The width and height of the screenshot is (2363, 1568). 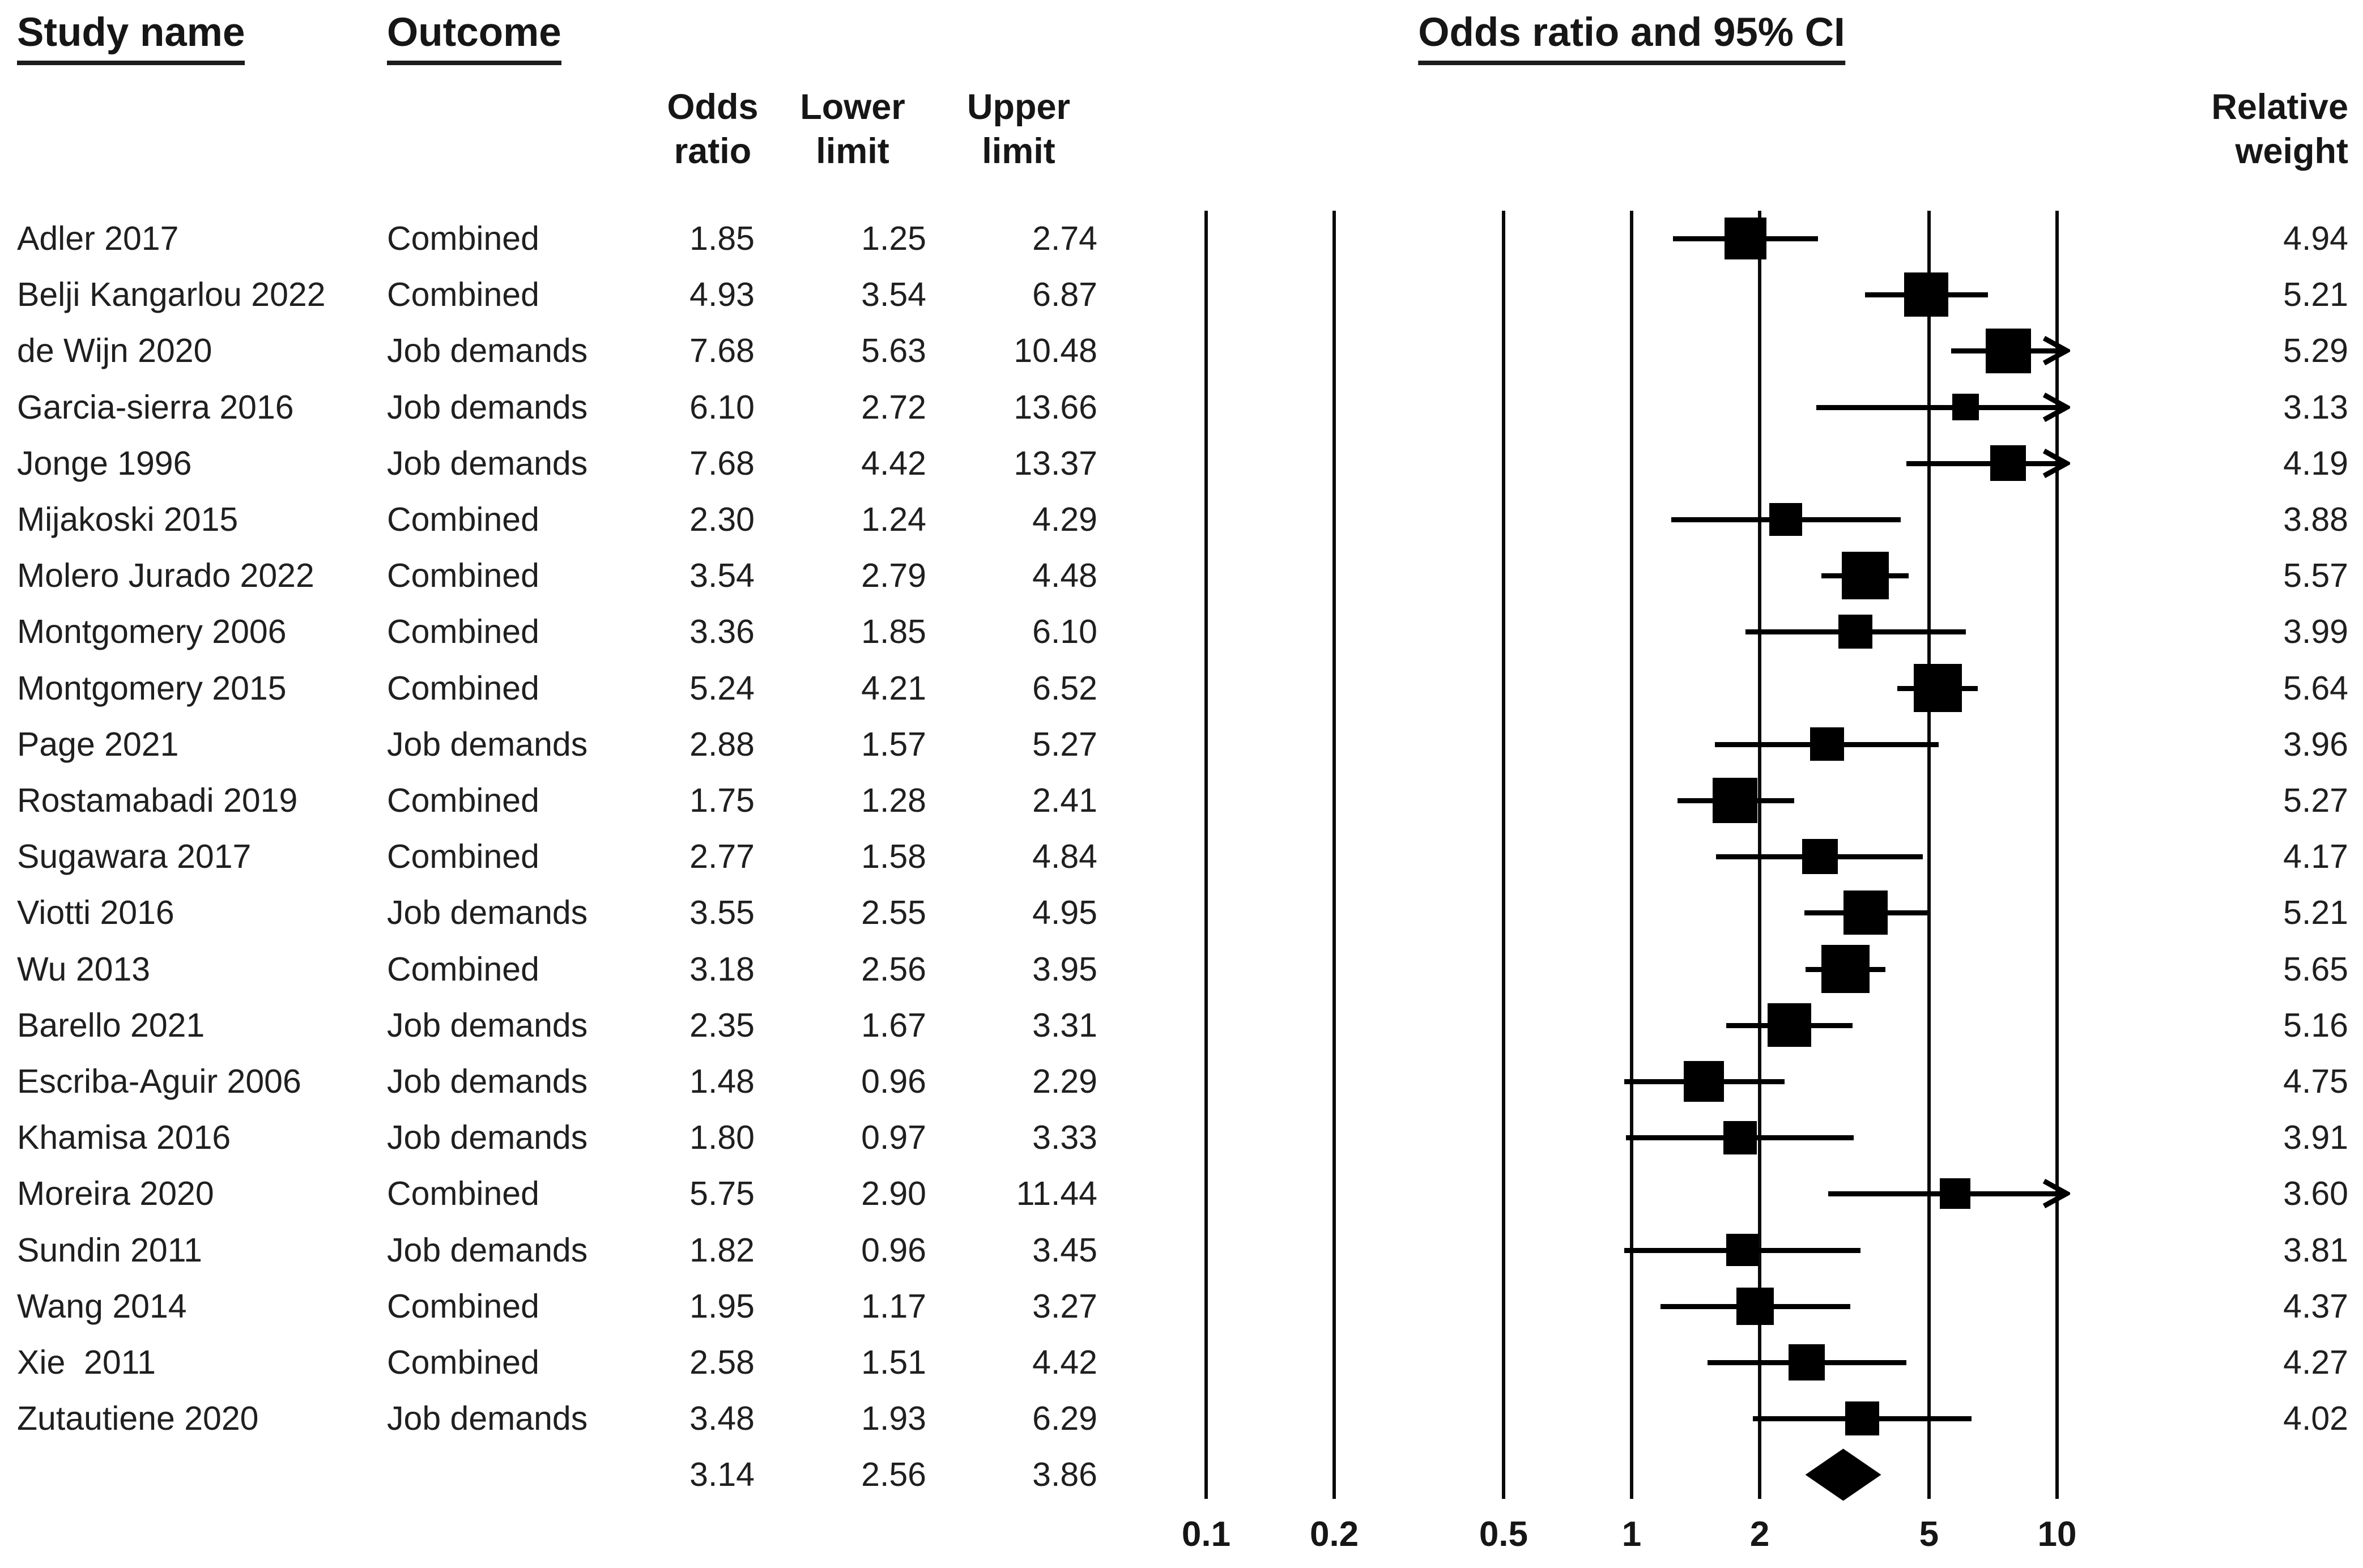 What do you see at coordinates (104, 463) in the screenshot?
I see `study-name: Jonge 1996` at bounding box center [104, 463].